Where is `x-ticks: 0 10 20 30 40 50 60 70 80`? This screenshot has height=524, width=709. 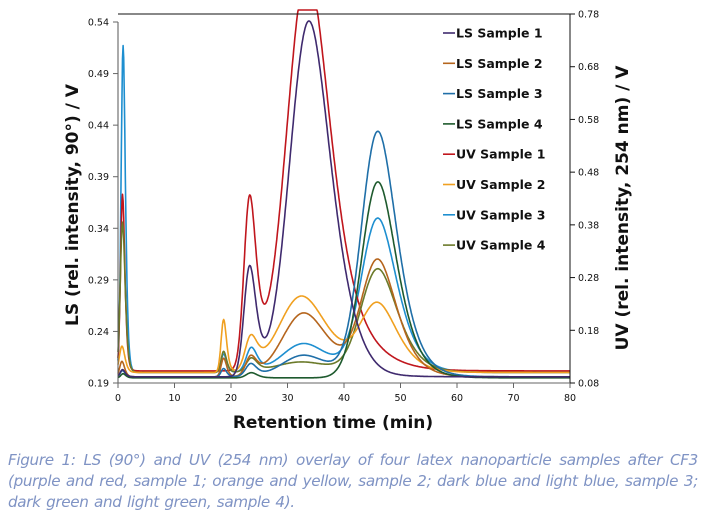 x-ticks: 0 10 20 30 40 50 60 70 80 is located at coordinates (345, 393).